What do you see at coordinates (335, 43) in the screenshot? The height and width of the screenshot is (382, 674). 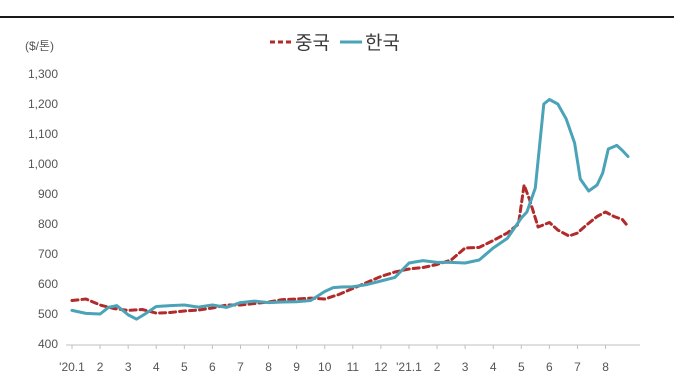 I see `legend: 중국 한국` at bounding box center [335, 43].